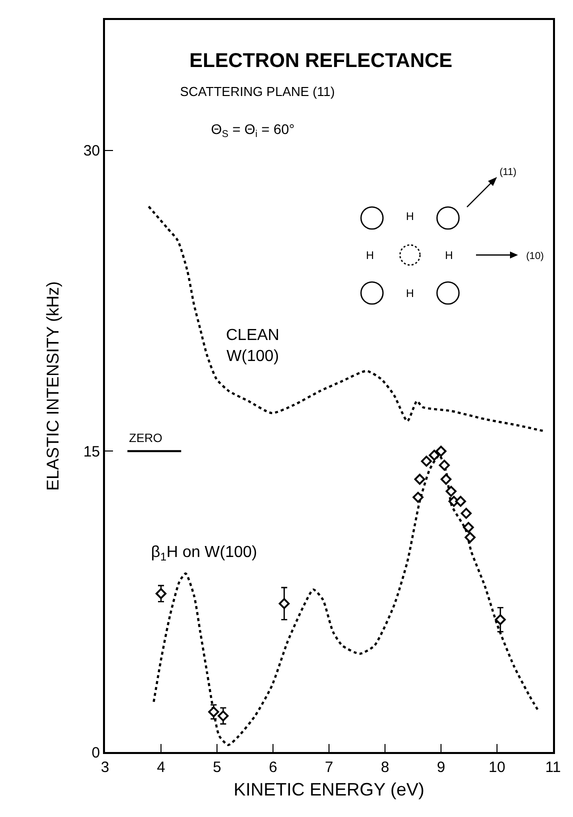 This screenshot has width=573, height=817. I want to click on text: ELECTRON REFLECTANCE, so click(320, 61).